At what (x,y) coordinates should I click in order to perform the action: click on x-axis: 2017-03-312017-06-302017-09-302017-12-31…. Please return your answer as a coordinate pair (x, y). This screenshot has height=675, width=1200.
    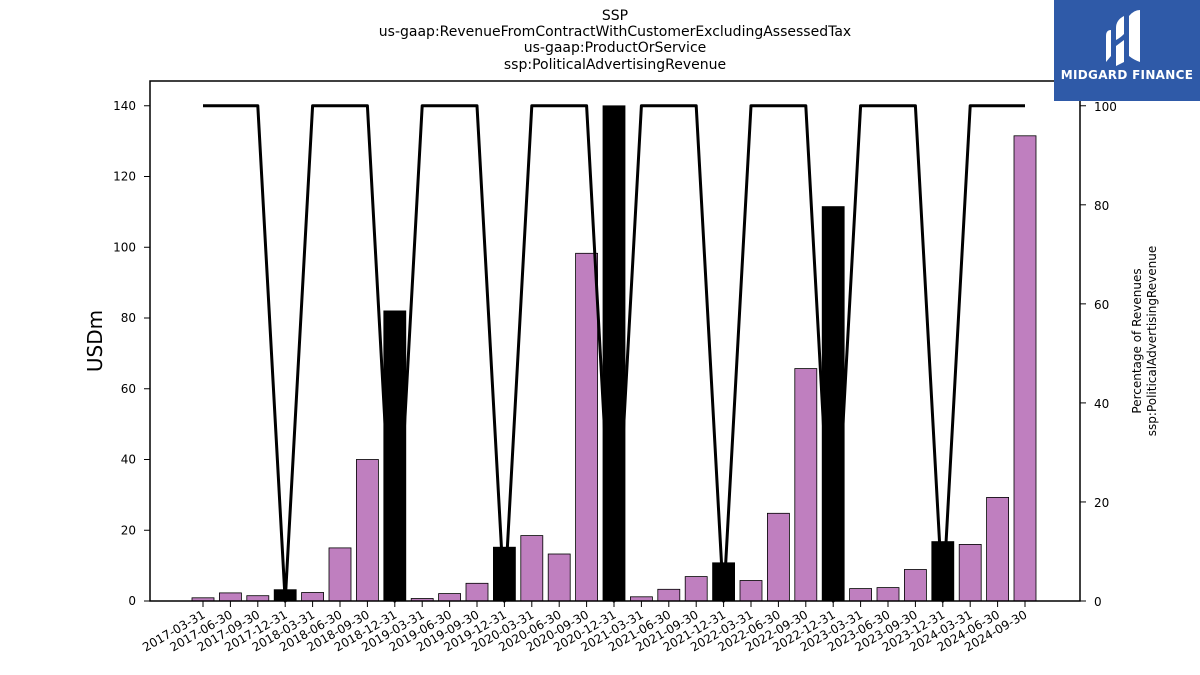
    Looking at the image, I should click on (585, 627).